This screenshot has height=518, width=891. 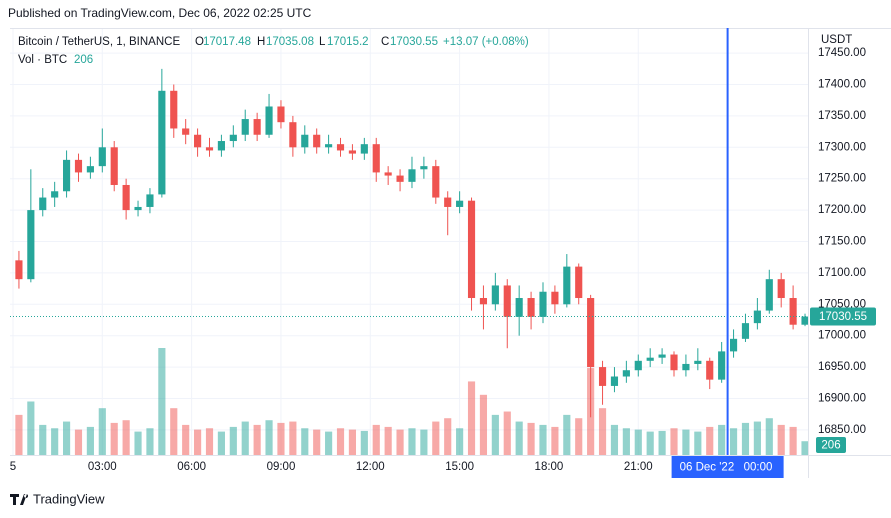 What do you see at coordinates (842, 147) in the screenshot?
I see `y-tick-label: 17300.00` at bounding box center [842, 147].